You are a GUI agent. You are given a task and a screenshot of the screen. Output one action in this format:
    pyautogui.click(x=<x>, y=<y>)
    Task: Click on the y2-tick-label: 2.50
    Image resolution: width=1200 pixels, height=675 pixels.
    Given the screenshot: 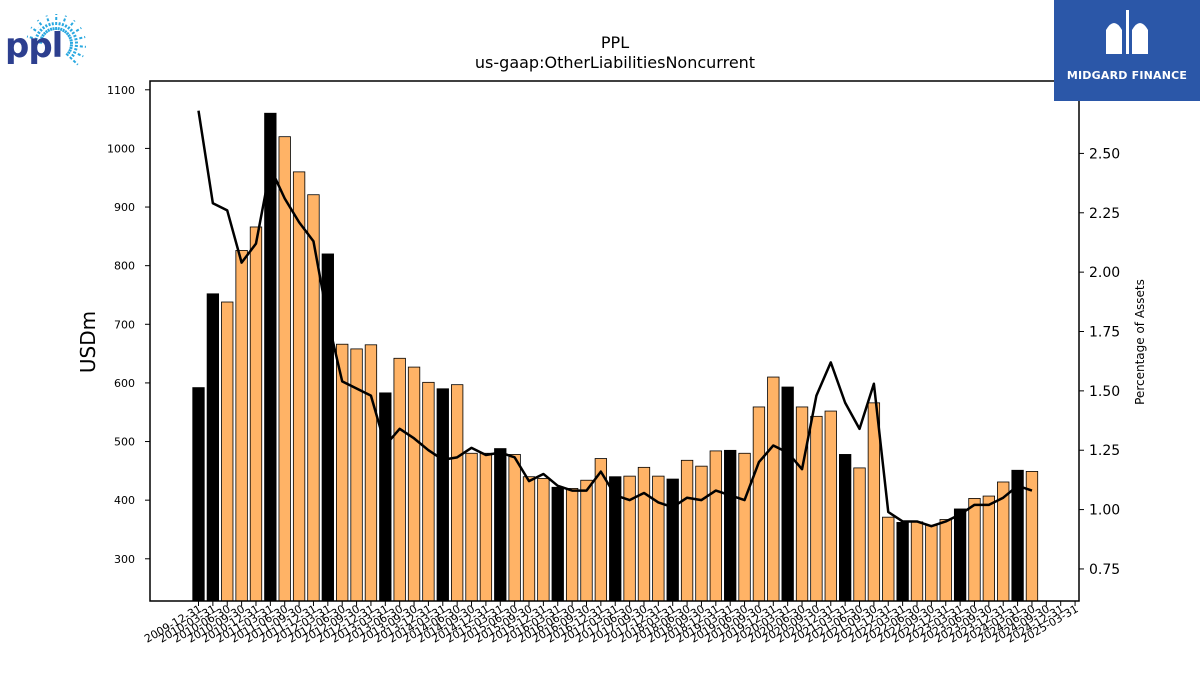 What is the action you would take?
    pyautogui.click(x=1104, y=154)
    